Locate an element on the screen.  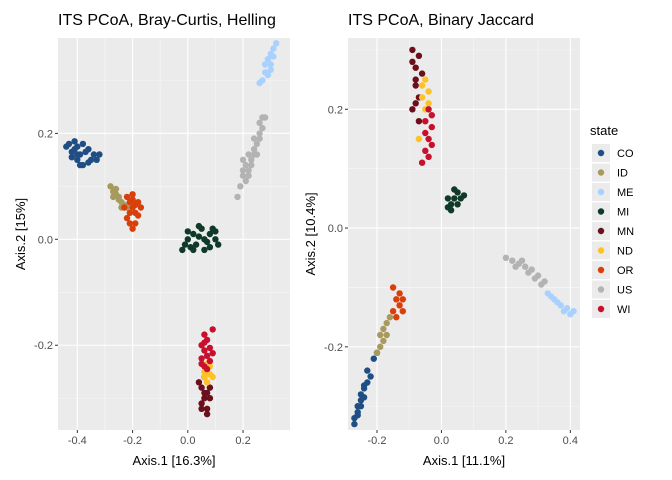
y-tick-label: -0.2 is located at coordinates (333, 348).